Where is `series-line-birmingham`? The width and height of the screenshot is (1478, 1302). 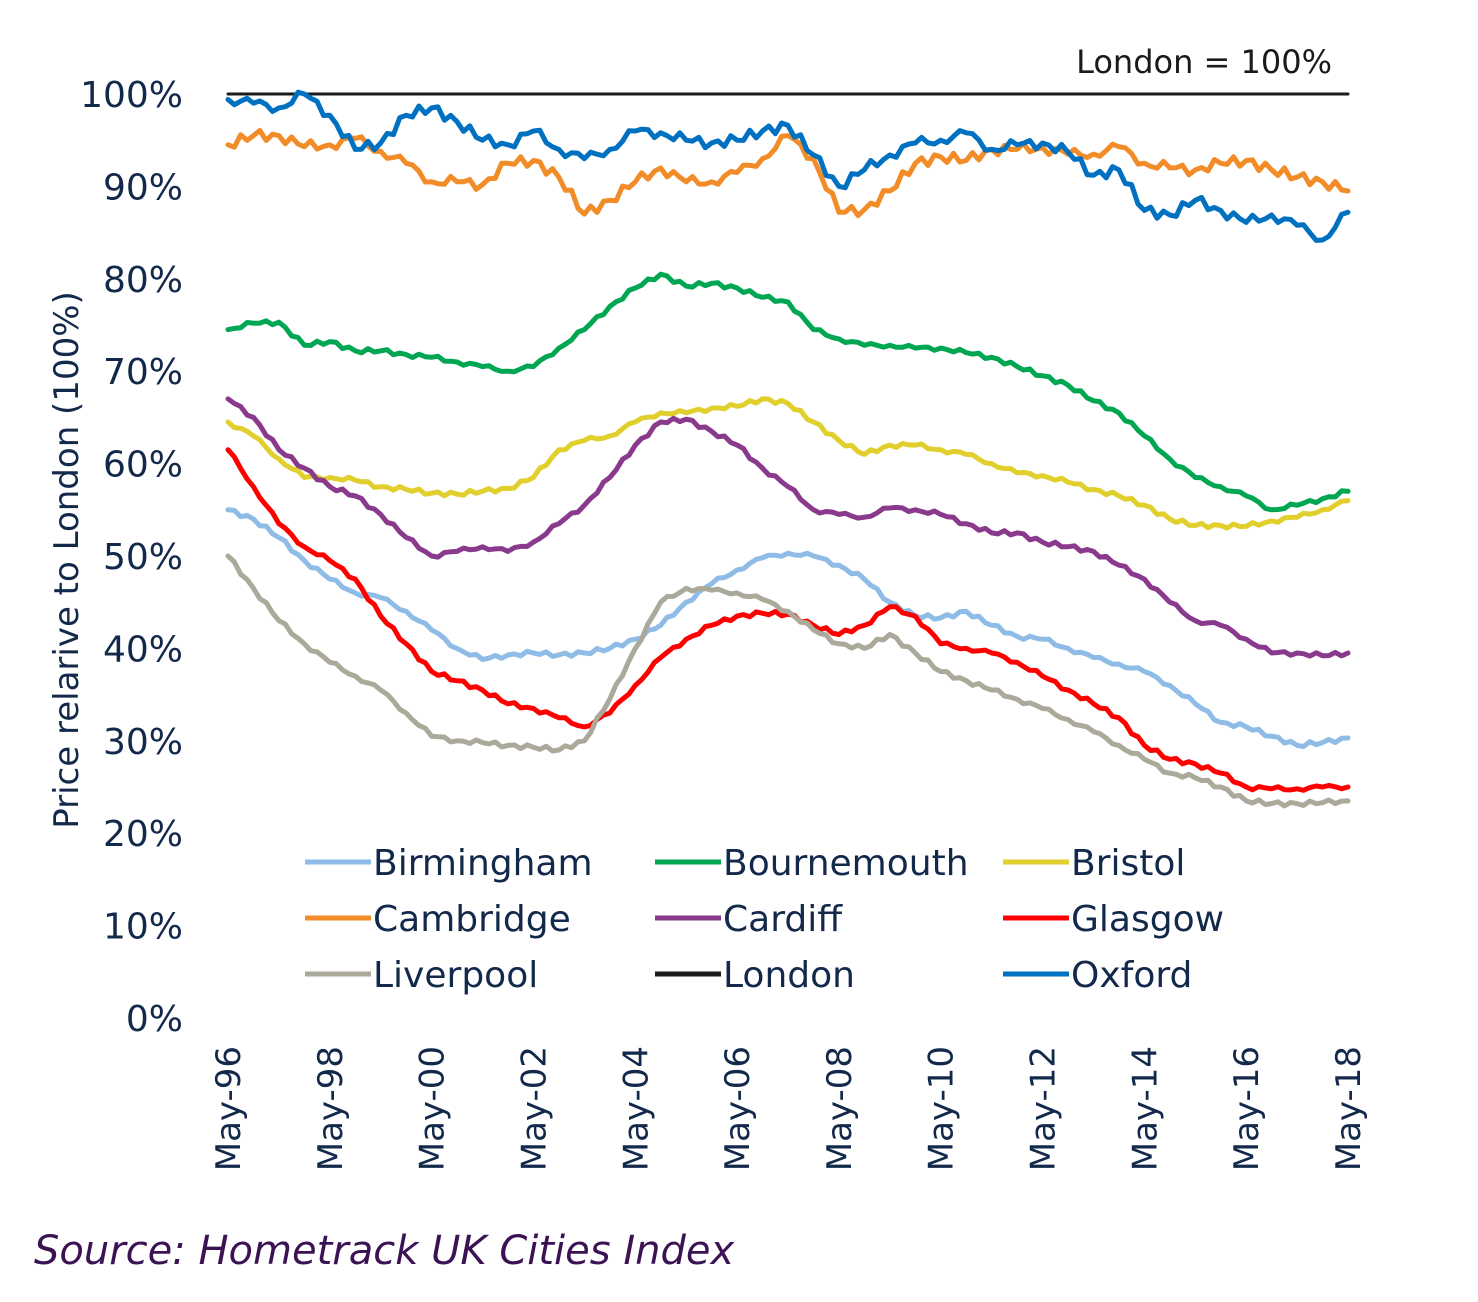 series-line-birmingham is located at coordinates (788, 628).